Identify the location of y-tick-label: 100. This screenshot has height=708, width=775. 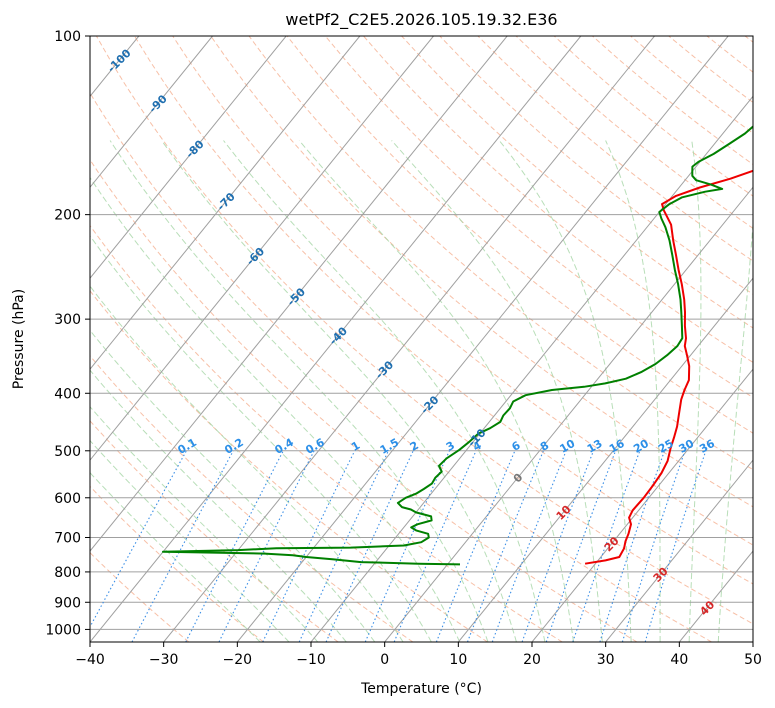
(67, 37).